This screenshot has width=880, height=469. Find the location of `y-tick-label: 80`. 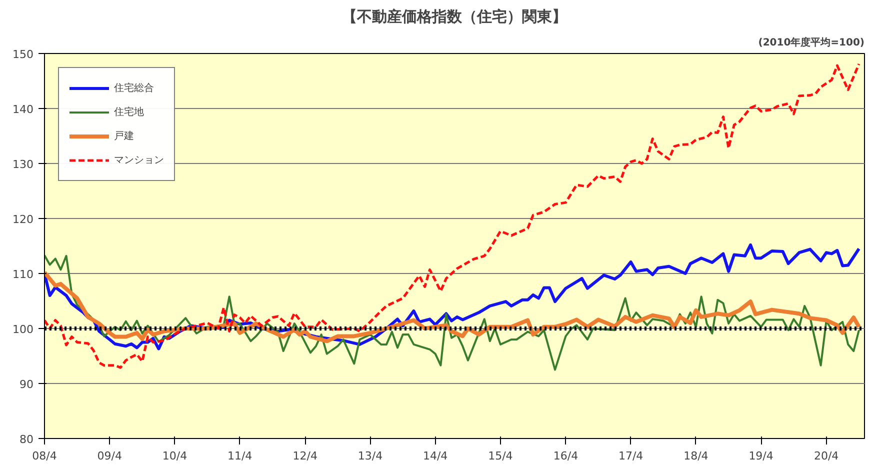

y-tick-label: 80 is located at coordinates (27, 439).